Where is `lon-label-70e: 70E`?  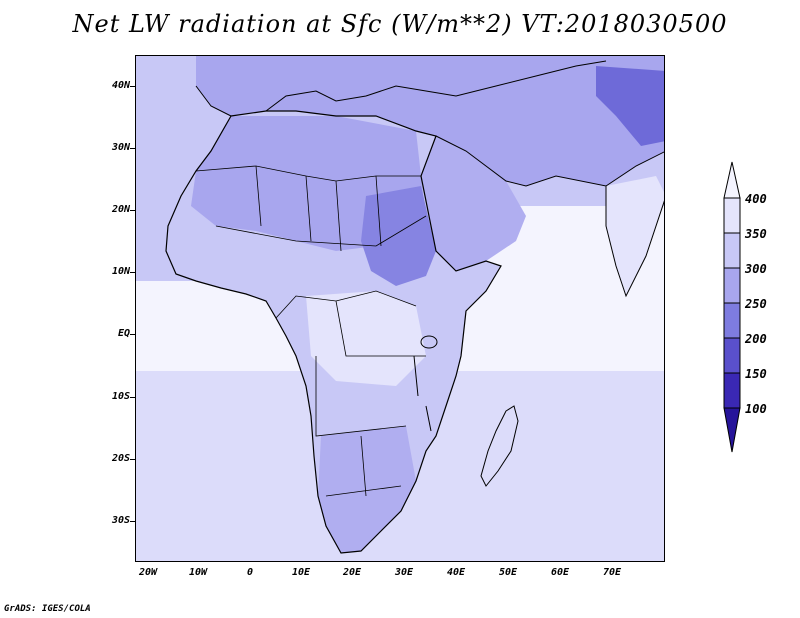 lon-label-70e: 70E is located at coordinates (612, 572).